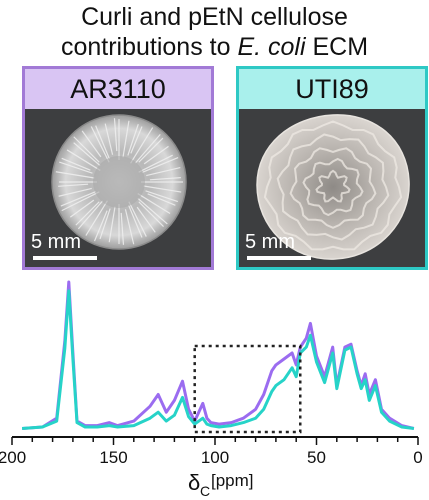 Image resolution: width=429 pixels, height=500 pixels. I want to click on colony-image-uti89, so click(332, 188).